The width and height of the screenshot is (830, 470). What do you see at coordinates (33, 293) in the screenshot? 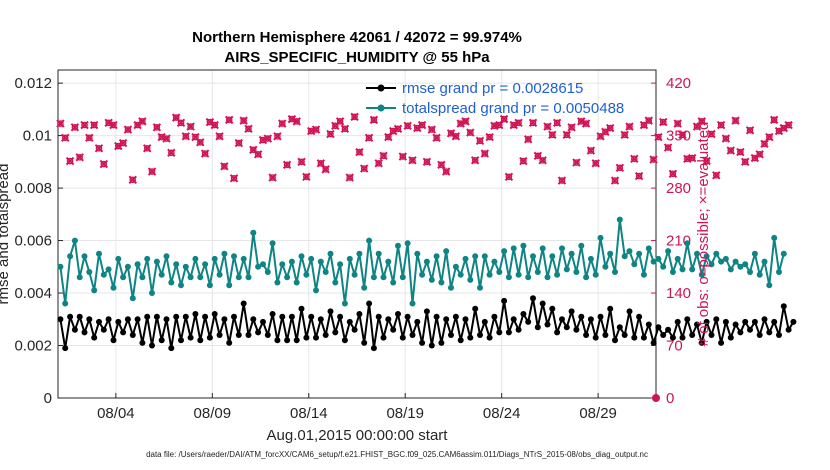
I see `y-tick-label: 0.004` at bounding box center [33, 293].